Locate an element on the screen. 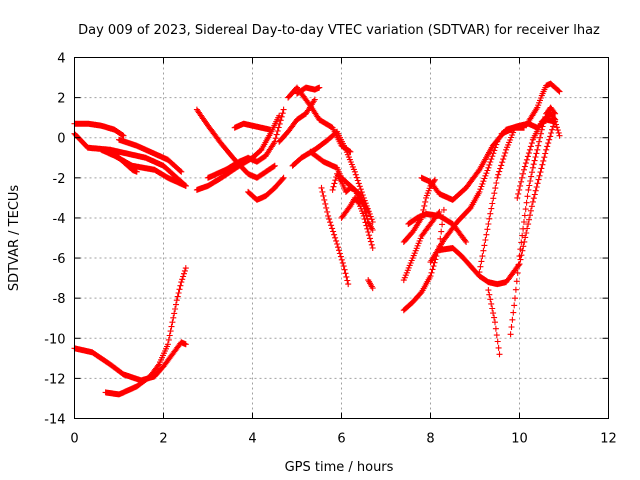  y-tick-label: -12 is located at coordinates (54, 379).